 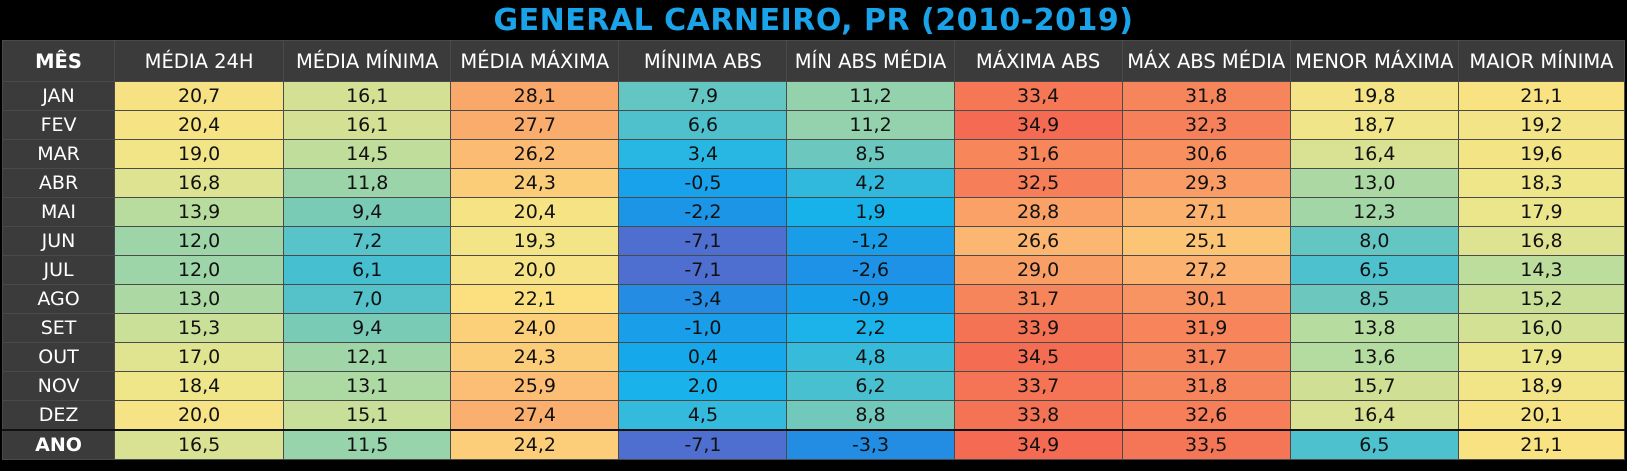 I want to click on value-cell: 34,5, so click(x=1038, y=357).